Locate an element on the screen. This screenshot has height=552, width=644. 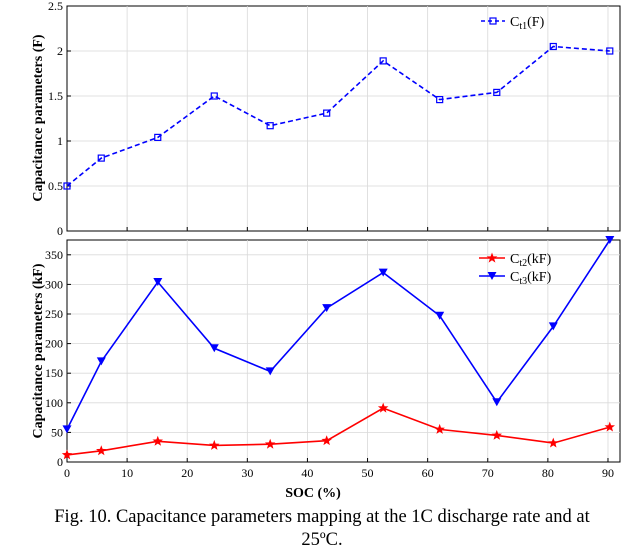
y-tick-label: 250 is located at coordinates (54, 314).